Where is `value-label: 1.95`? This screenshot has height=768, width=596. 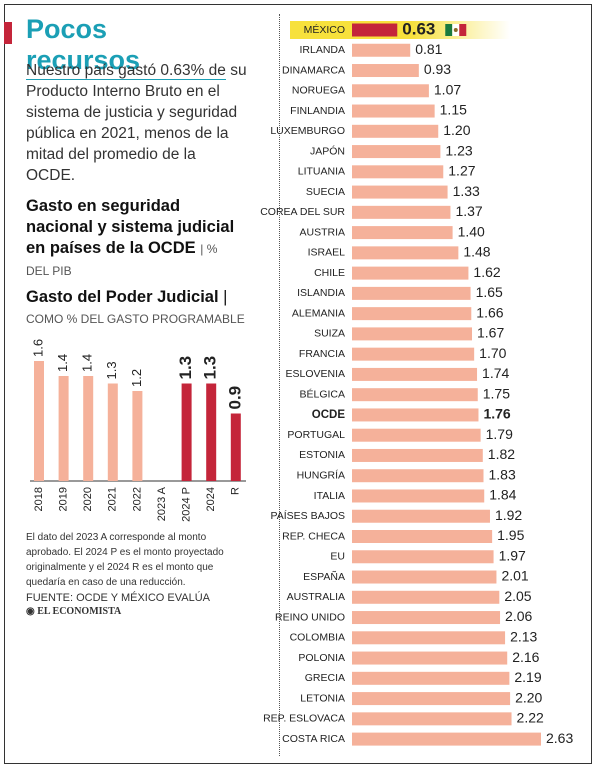
value-label: 1.95 is located at coordinates (510, 535).